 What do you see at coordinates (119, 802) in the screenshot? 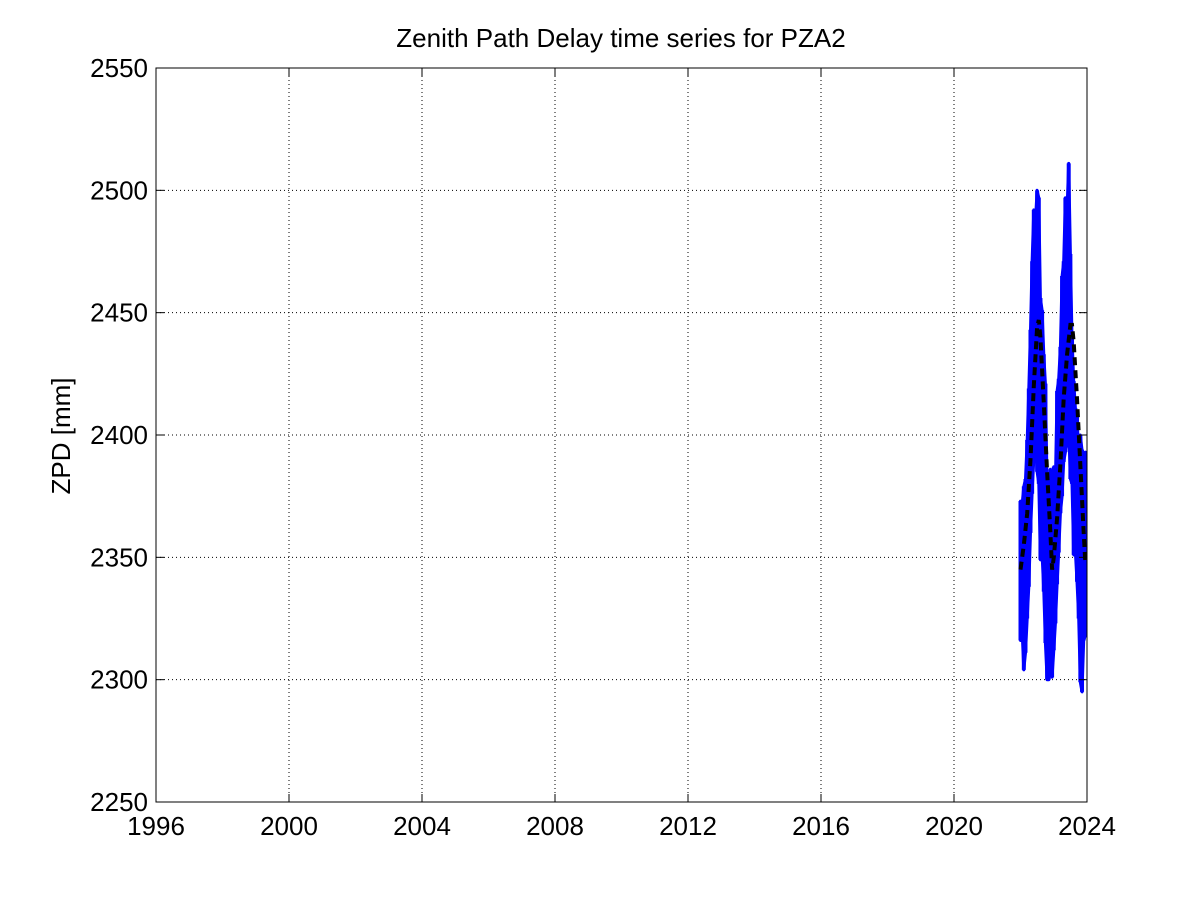
I see `y-tick-label: 2250` at bounding box center [119, 802].